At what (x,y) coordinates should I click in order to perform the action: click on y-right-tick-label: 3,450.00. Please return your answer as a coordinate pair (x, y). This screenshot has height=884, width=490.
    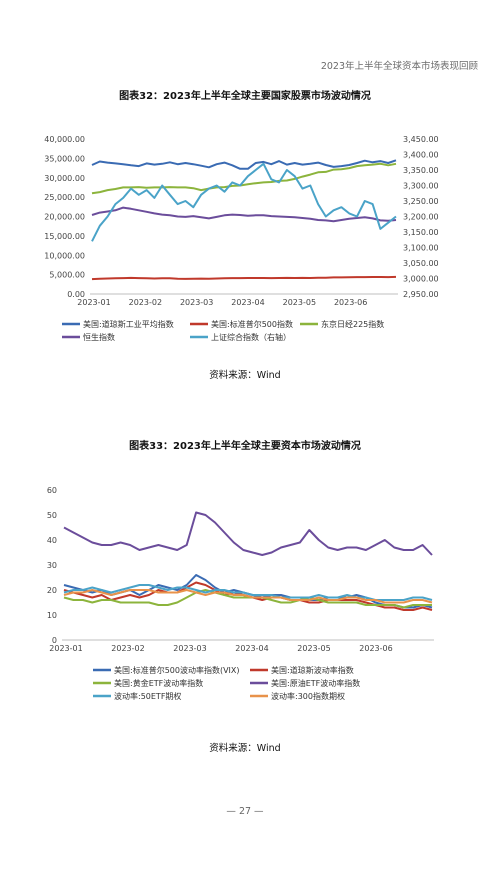
    Looking at the image, I should click on (421, 139).